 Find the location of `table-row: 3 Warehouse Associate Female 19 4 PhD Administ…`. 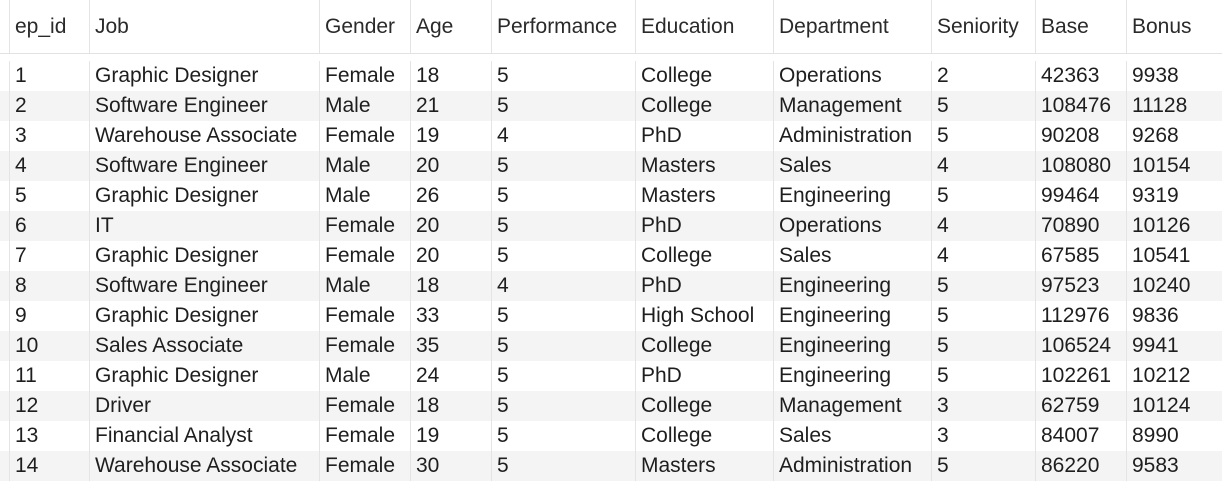

table-row: 3 Warehouse Associate Female 19 4 PhD Administ… is located at coordinates (611, 136).